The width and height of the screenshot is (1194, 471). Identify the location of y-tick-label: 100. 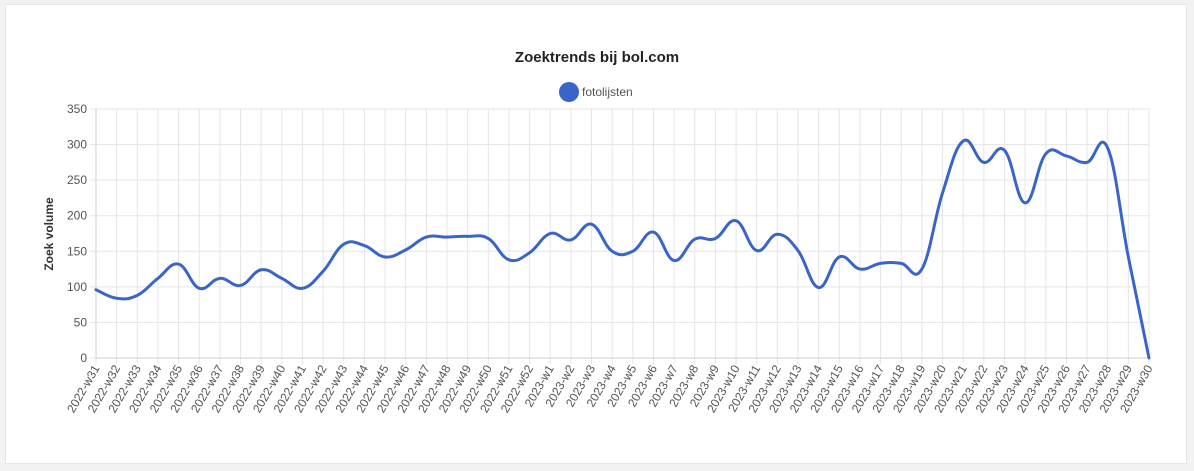
(77, 287).